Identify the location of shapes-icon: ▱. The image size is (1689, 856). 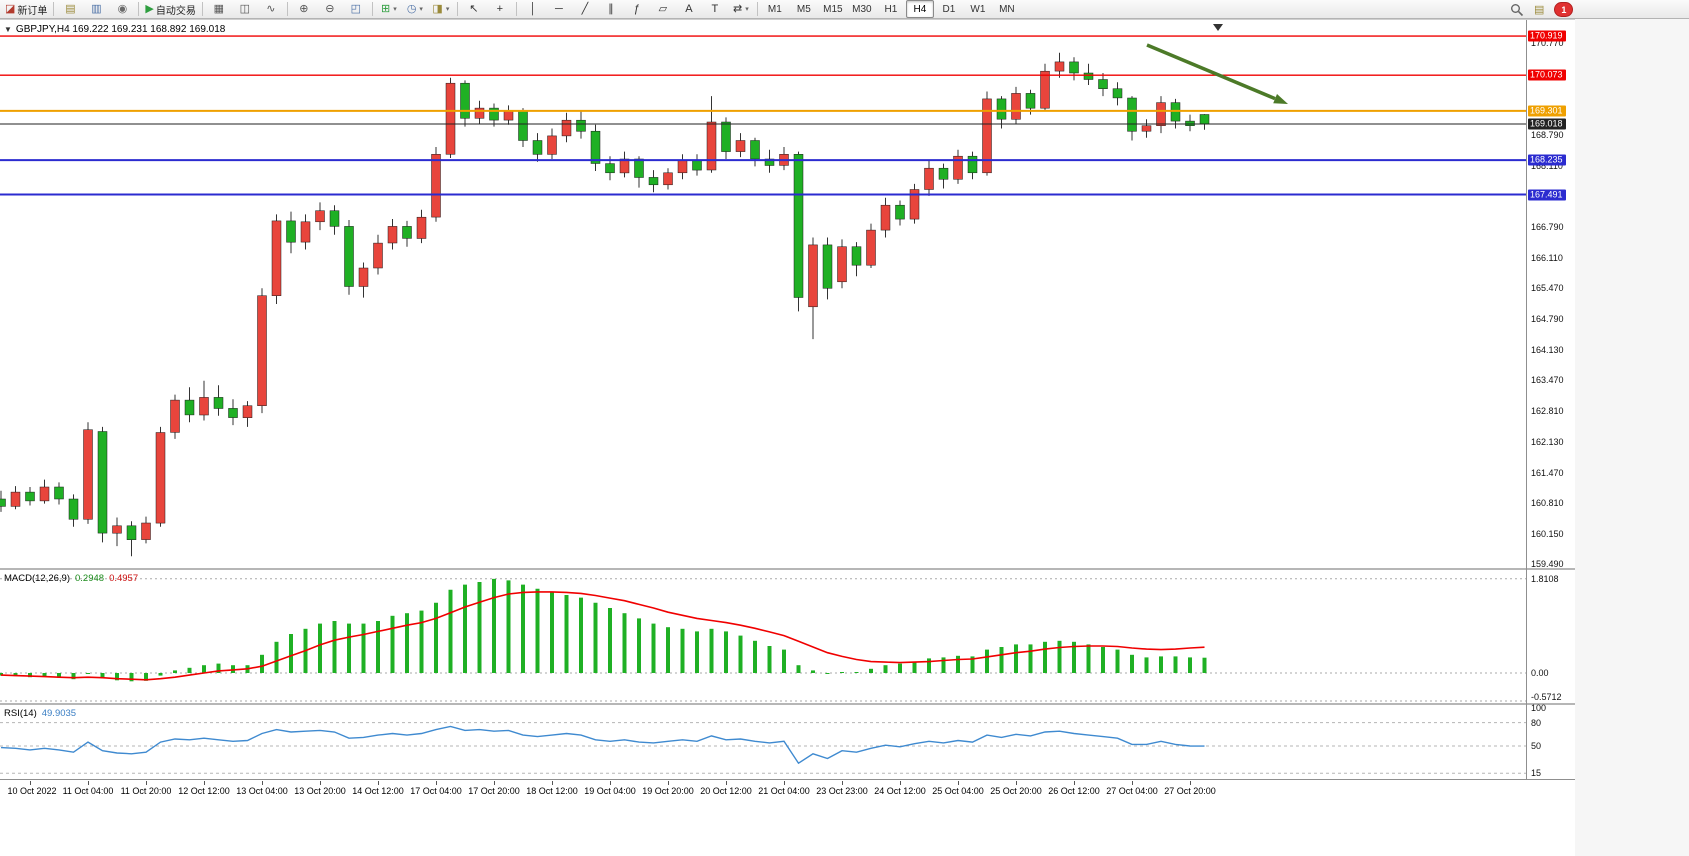
(663, 8).